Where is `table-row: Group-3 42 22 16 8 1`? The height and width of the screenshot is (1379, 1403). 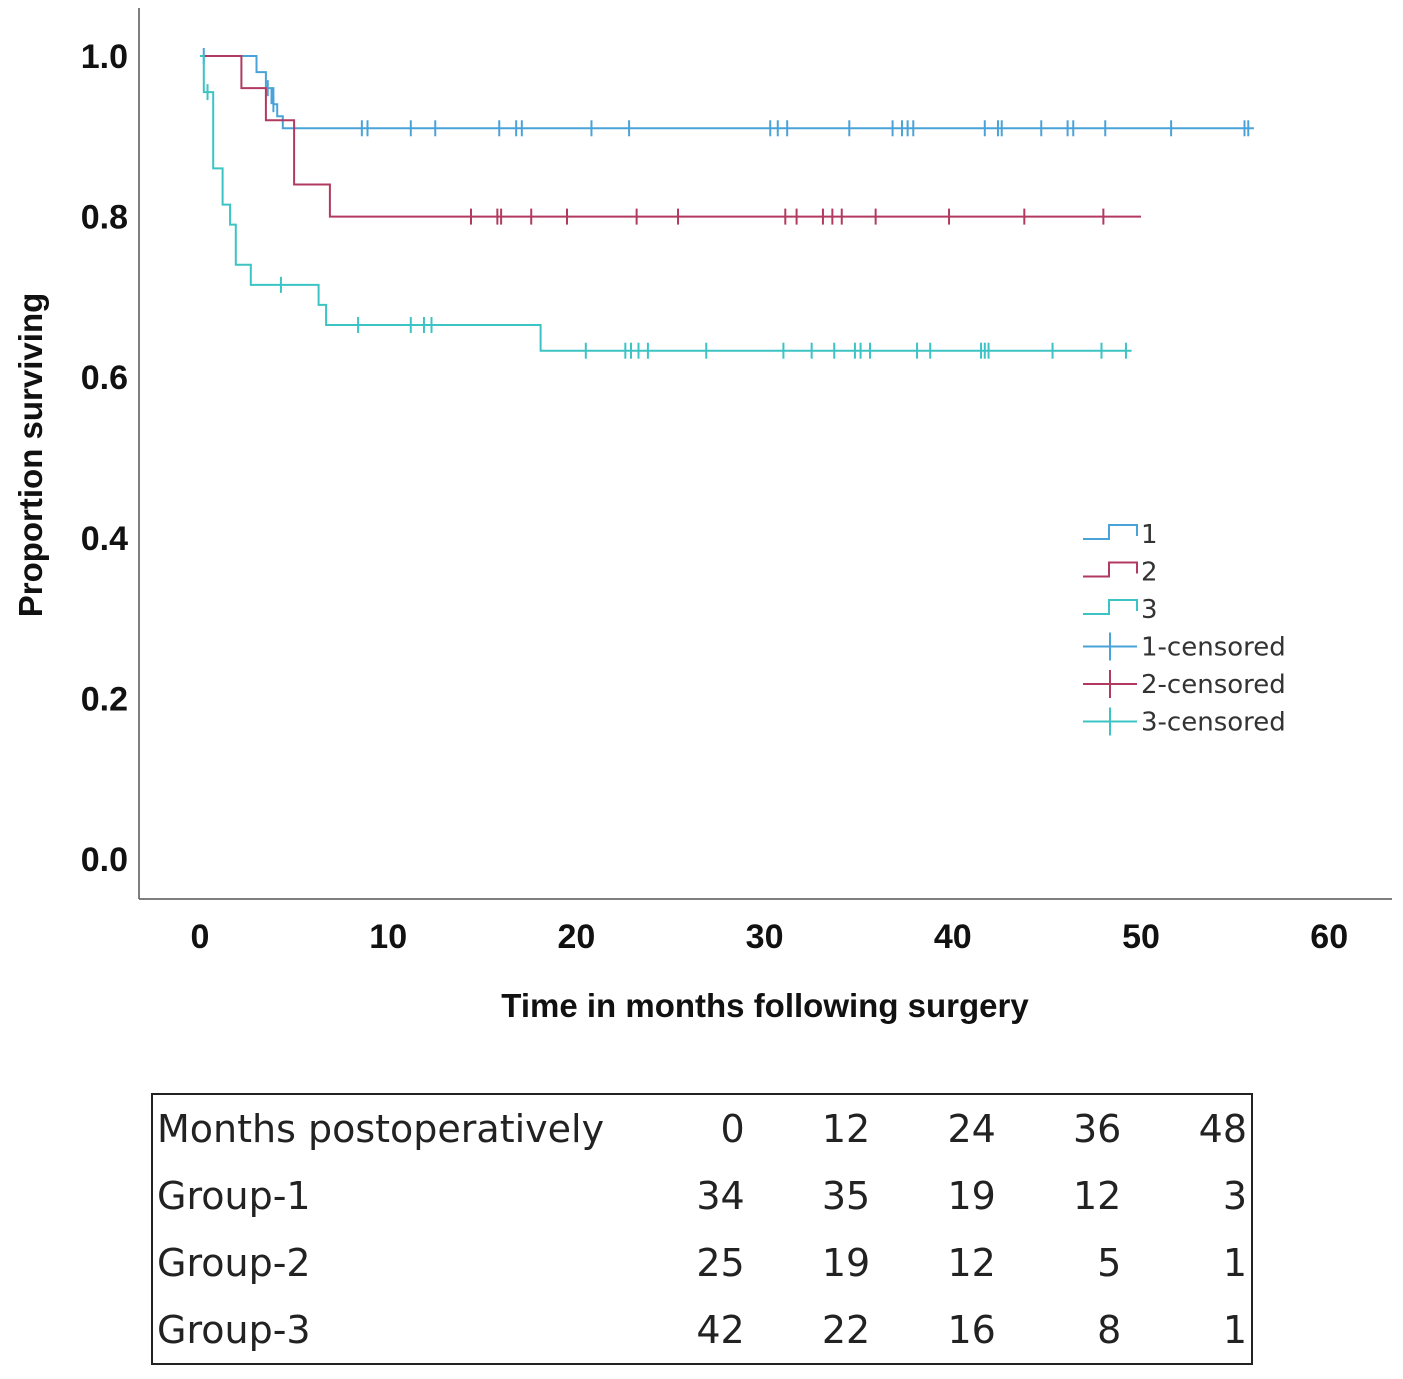 table-row: Group-3 42 22 16 8 1 is located at coordinates (702, 1330).